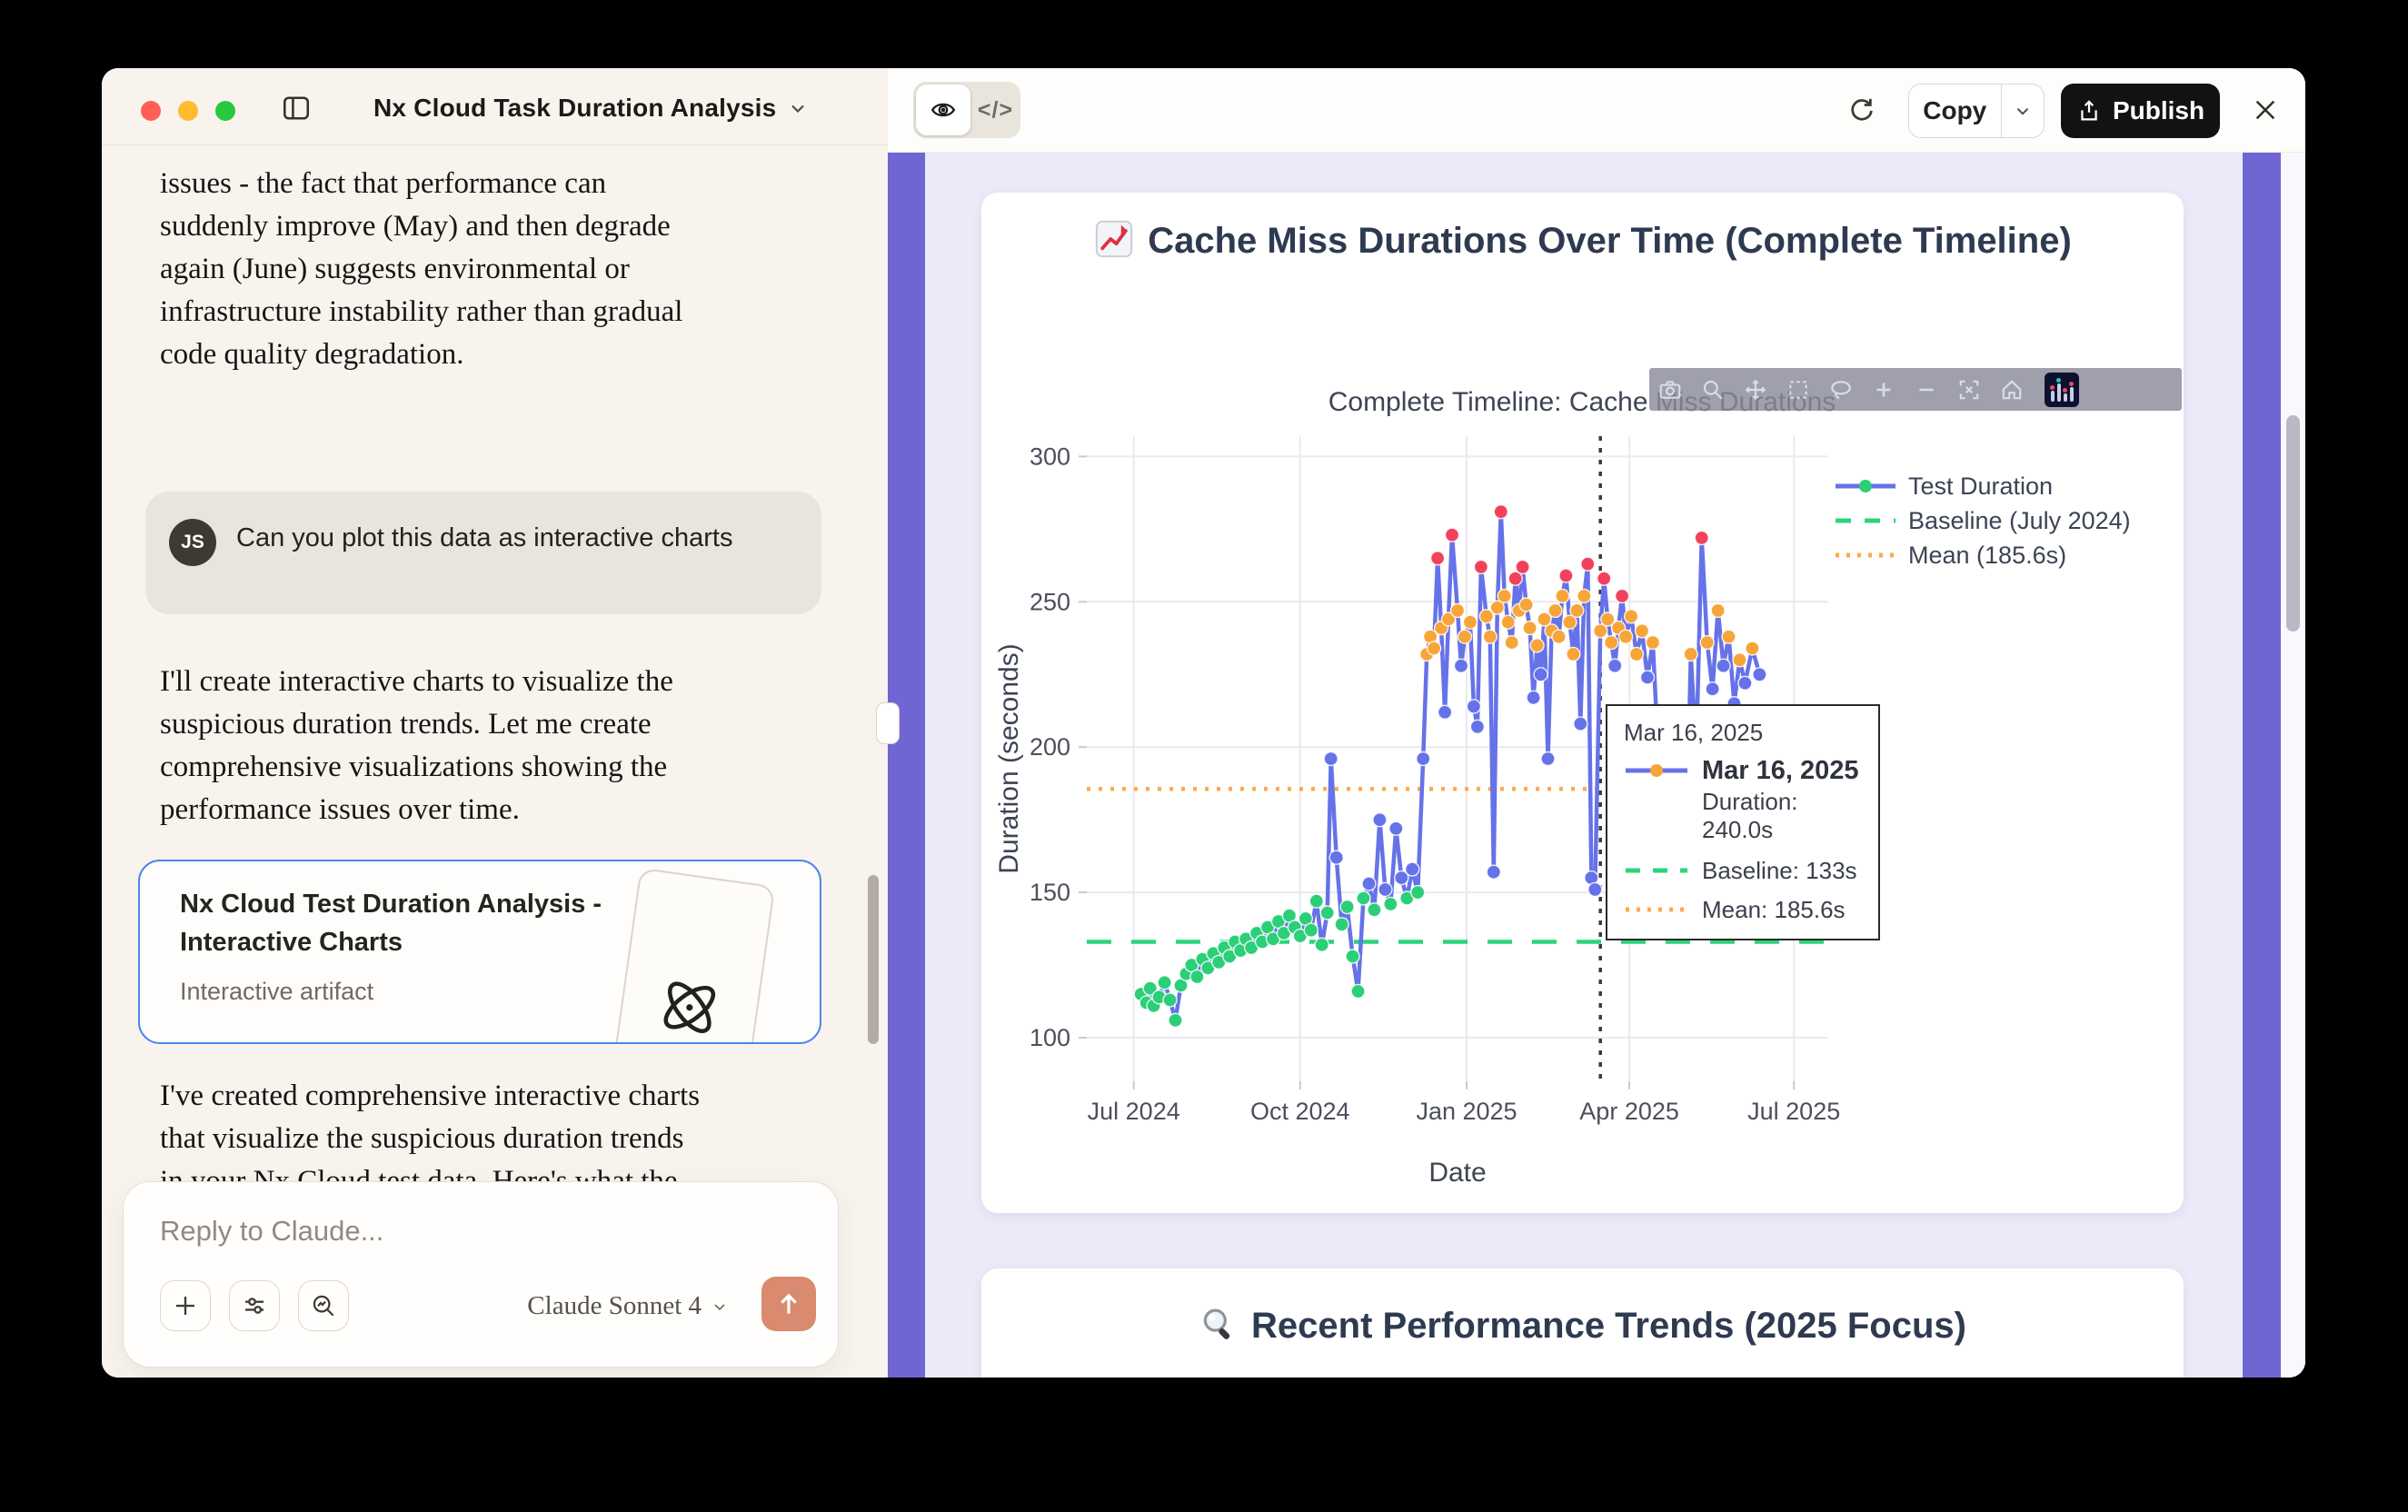  Describe the element at coordinates (2001, 111) in the screenshot. I see `divider` at that location.